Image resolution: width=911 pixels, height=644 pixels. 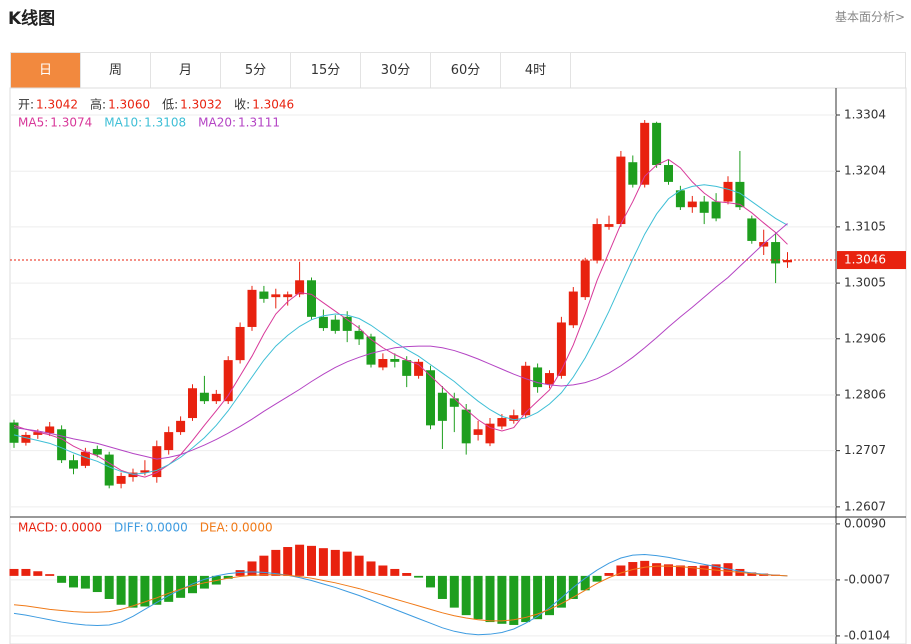 I want to click on period-tab: 15分, so click(x=326, y=70).